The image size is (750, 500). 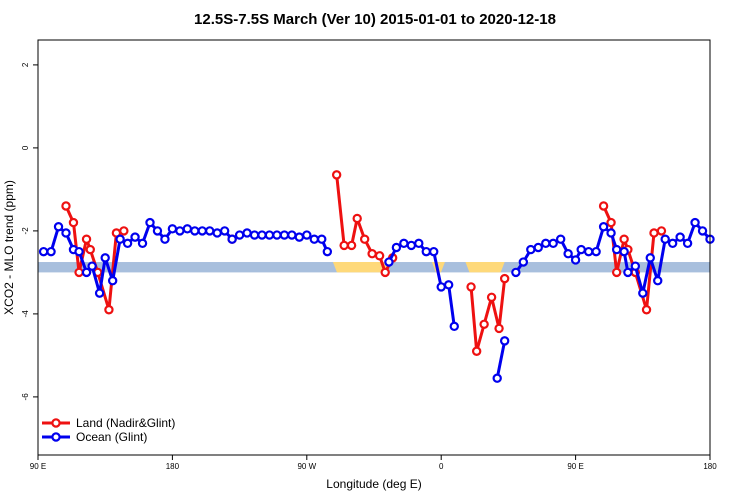 What do you see at coordinates (25, 231) in the screenshot?
I see `y-tick-label: -2` at bounding box center [25, 231].